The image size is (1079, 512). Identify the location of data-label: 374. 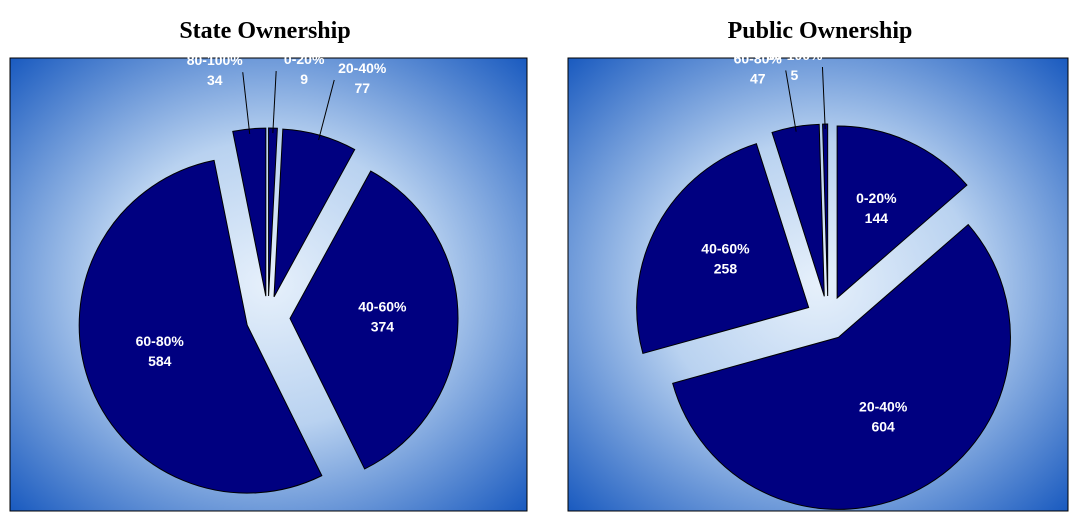
(383, 326).